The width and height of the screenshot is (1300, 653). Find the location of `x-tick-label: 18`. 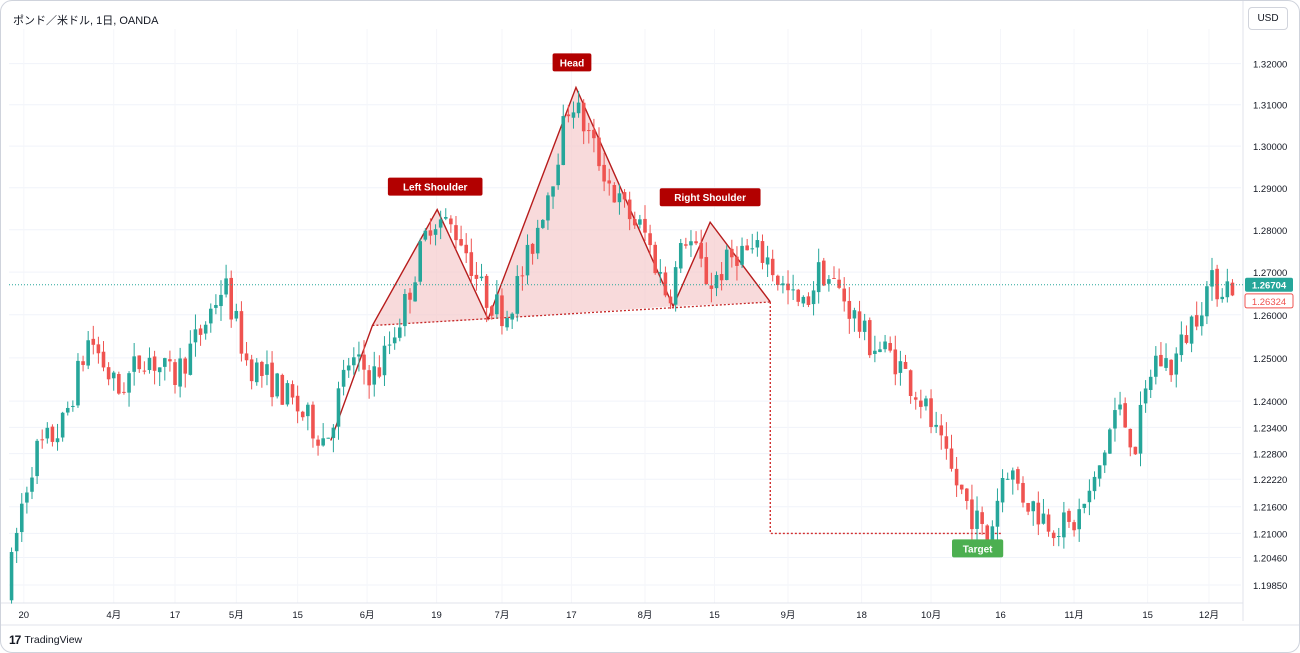

x-tick-label: 18 is located at coordinates (861, 615).